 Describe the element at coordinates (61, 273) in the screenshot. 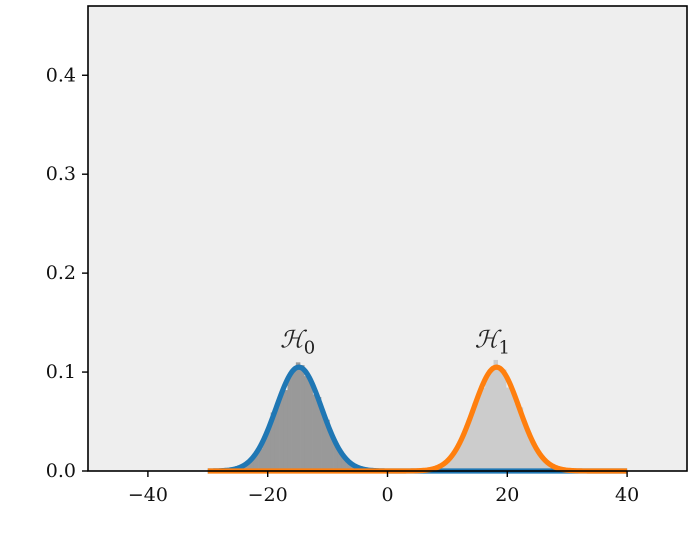

I see `y-tick-label: 0.2` at that location.